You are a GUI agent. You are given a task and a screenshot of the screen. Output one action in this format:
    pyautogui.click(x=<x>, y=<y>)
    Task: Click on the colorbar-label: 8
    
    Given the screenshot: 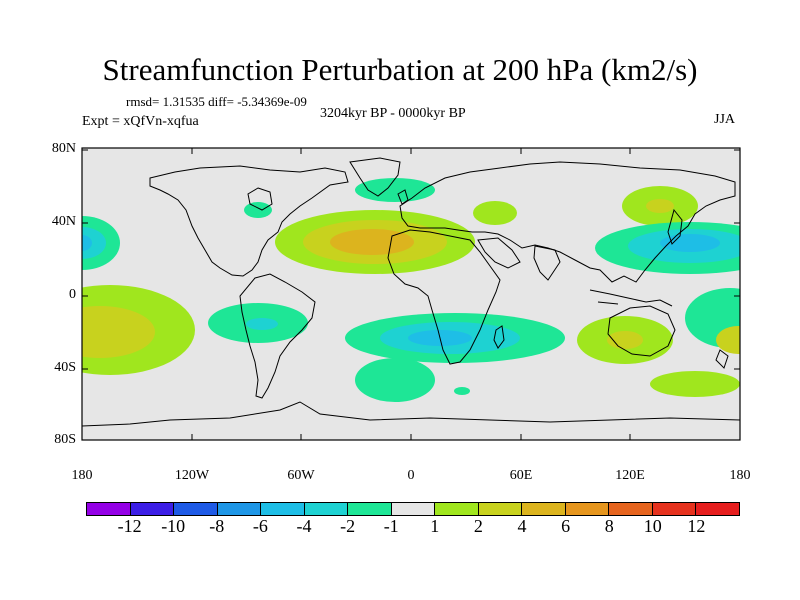 What is the action you would take?
    pyautogui.click(x=609, y=526)
    